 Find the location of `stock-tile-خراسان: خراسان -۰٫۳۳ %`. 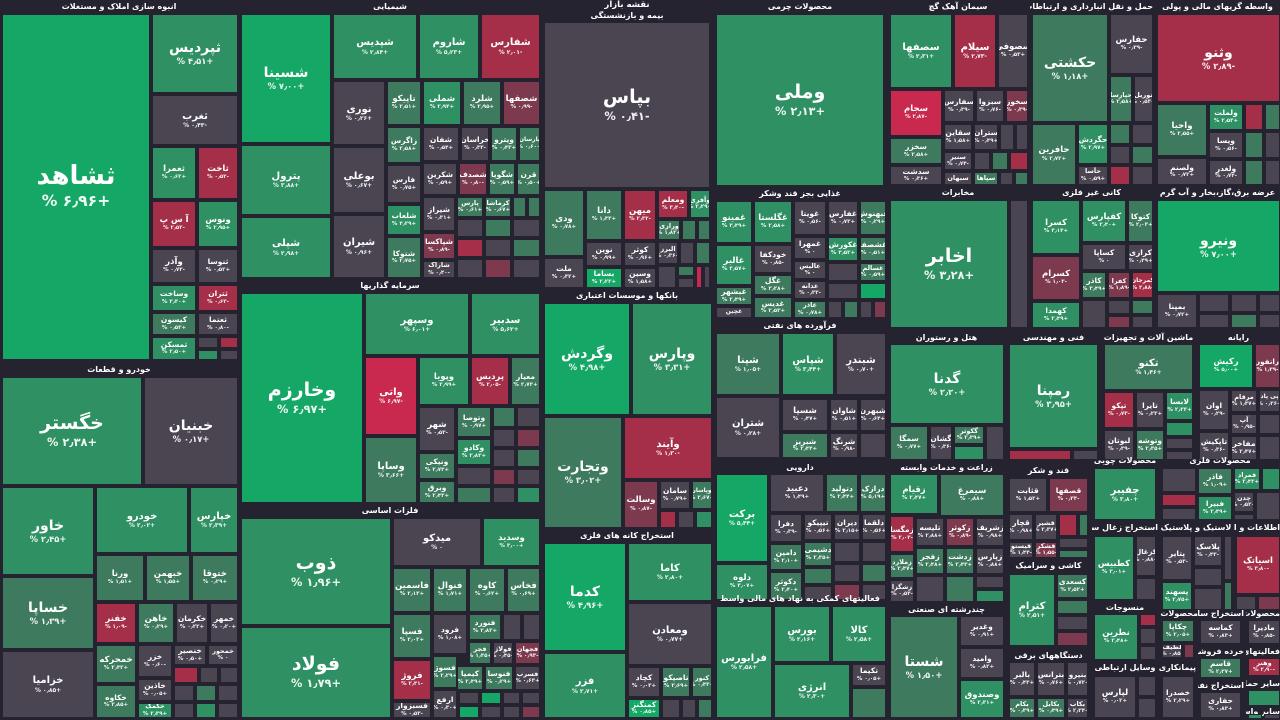

stock-tile-خراسان: خراسان -۰٫۳۳ % is located at coordinates (475, 144).